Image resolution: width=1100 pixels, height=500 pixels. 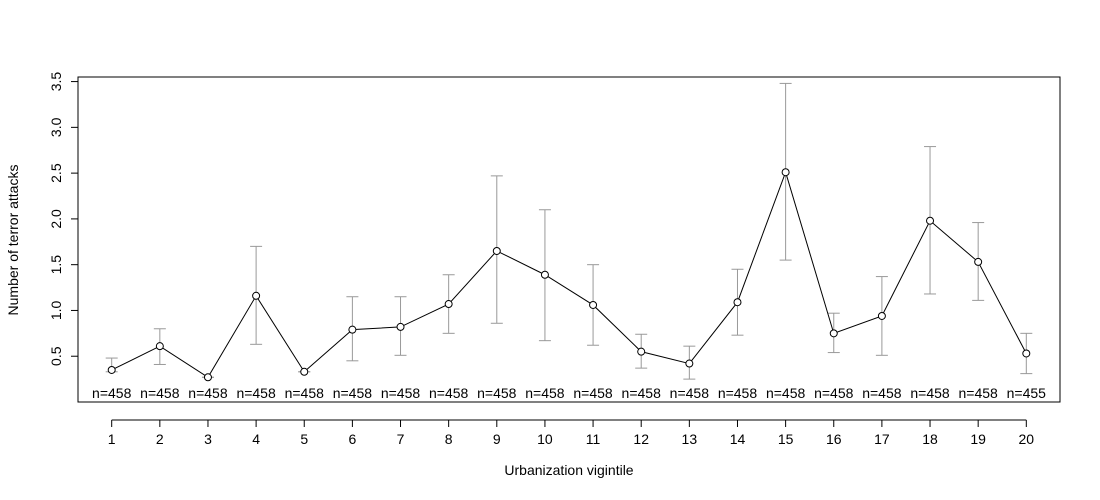 I want to click on x-axis-title: Urbanization vigintile, so click(x=568, y=470).